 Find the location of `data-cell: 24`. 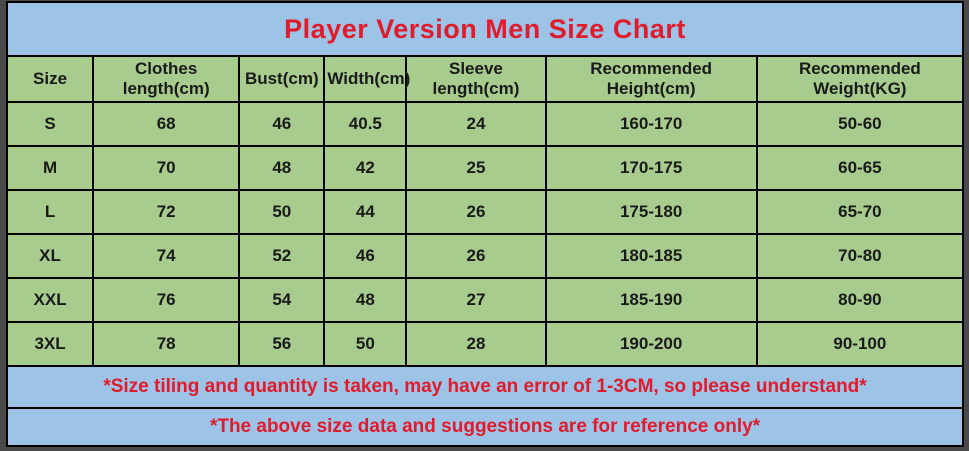

data-cell: 24 is located at coordinates (476, 124).